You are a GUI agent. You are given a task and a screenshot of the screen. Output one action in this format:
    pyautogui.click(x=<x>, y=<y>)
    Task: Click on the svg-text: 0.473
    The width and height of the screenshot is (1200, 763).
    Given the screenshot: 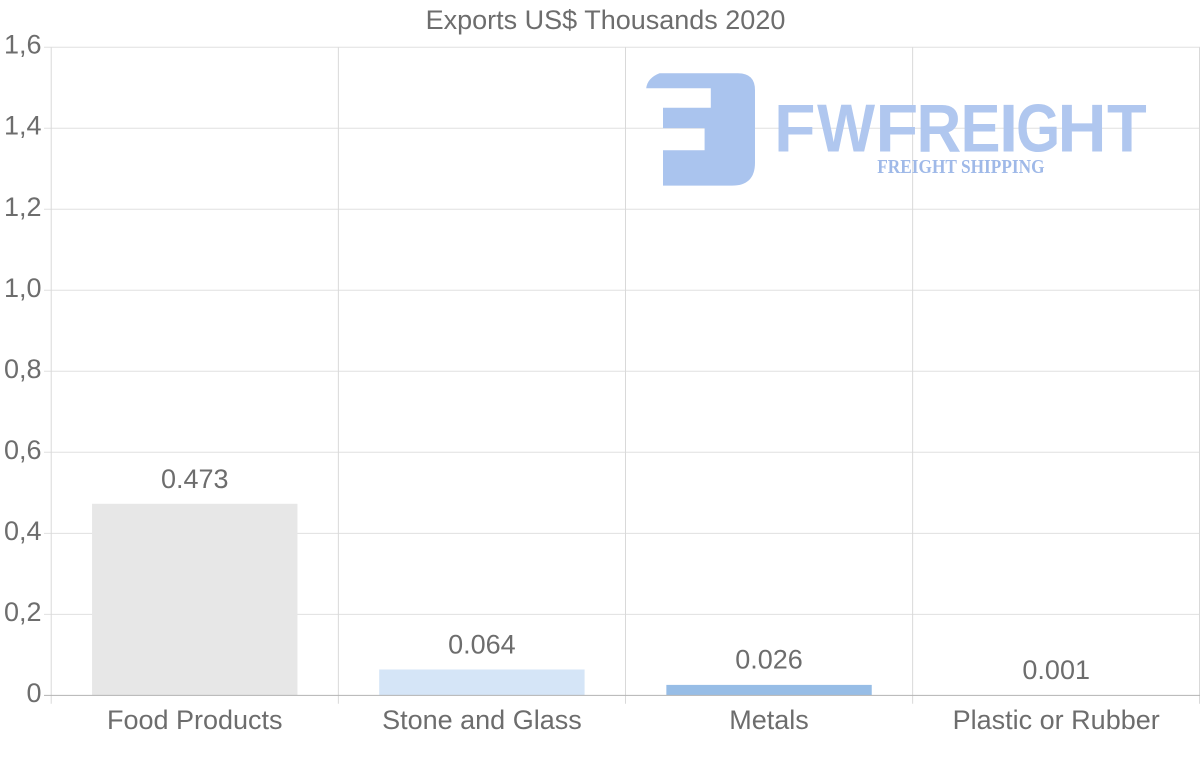 What is the action you would take?
    pyautogui.click(x=195, y=479)
    